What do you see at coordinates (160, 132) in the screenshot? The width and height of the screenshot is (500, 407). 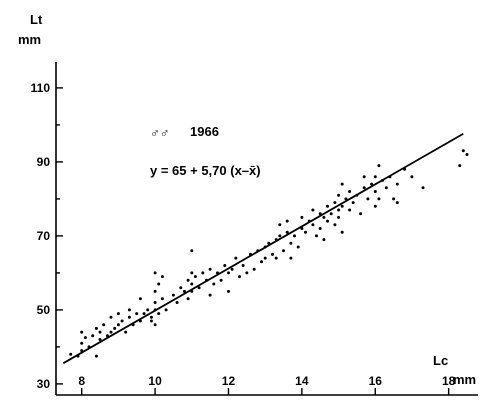 I see `male-symbol-icon: ♂♂` at bounding box center [160, 132].